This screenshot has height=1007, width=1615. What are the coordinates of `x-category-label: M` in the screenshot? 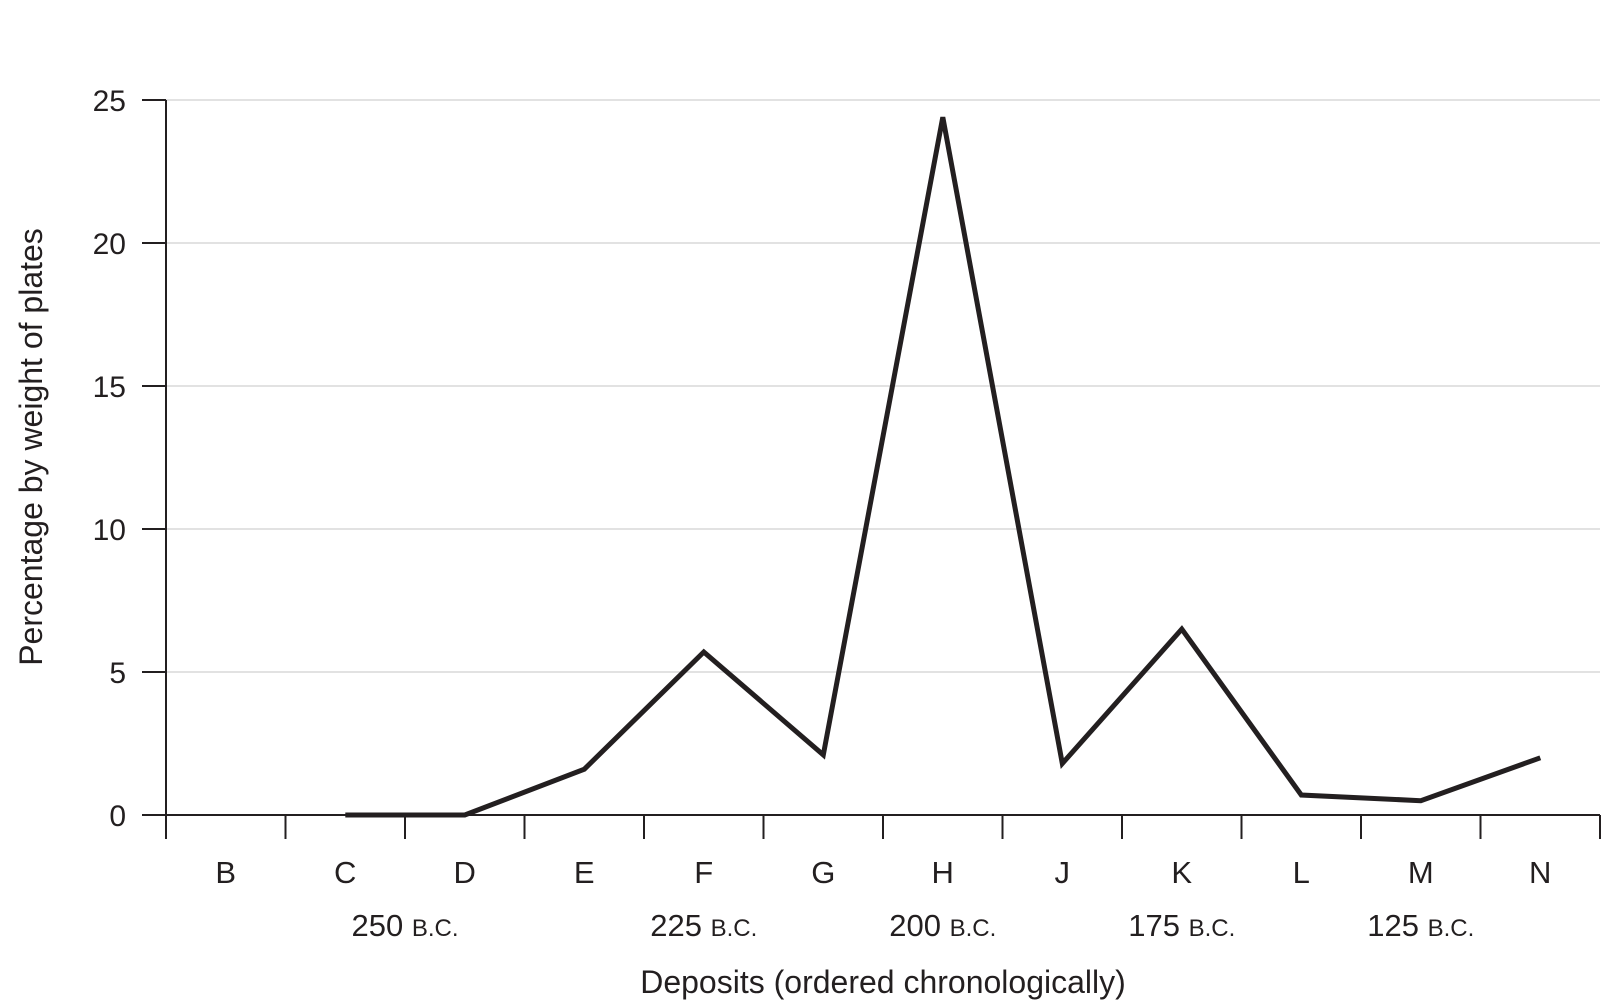 It's located at (1421, 872).